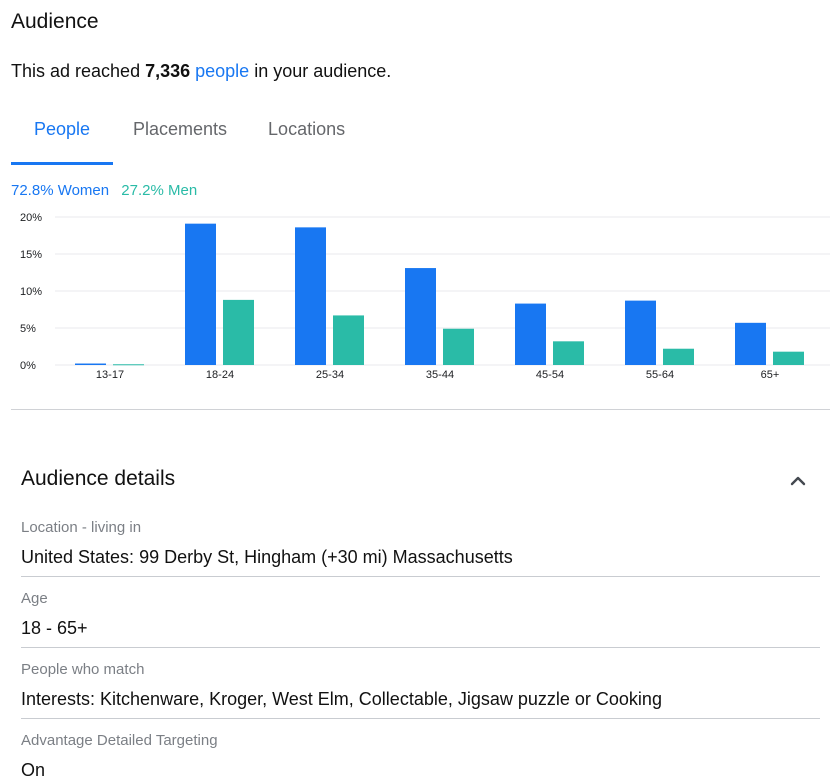  Describe the element at coordinates (440, 375) in the screenshot. I see `x-tick-label: 35-44` at that location.